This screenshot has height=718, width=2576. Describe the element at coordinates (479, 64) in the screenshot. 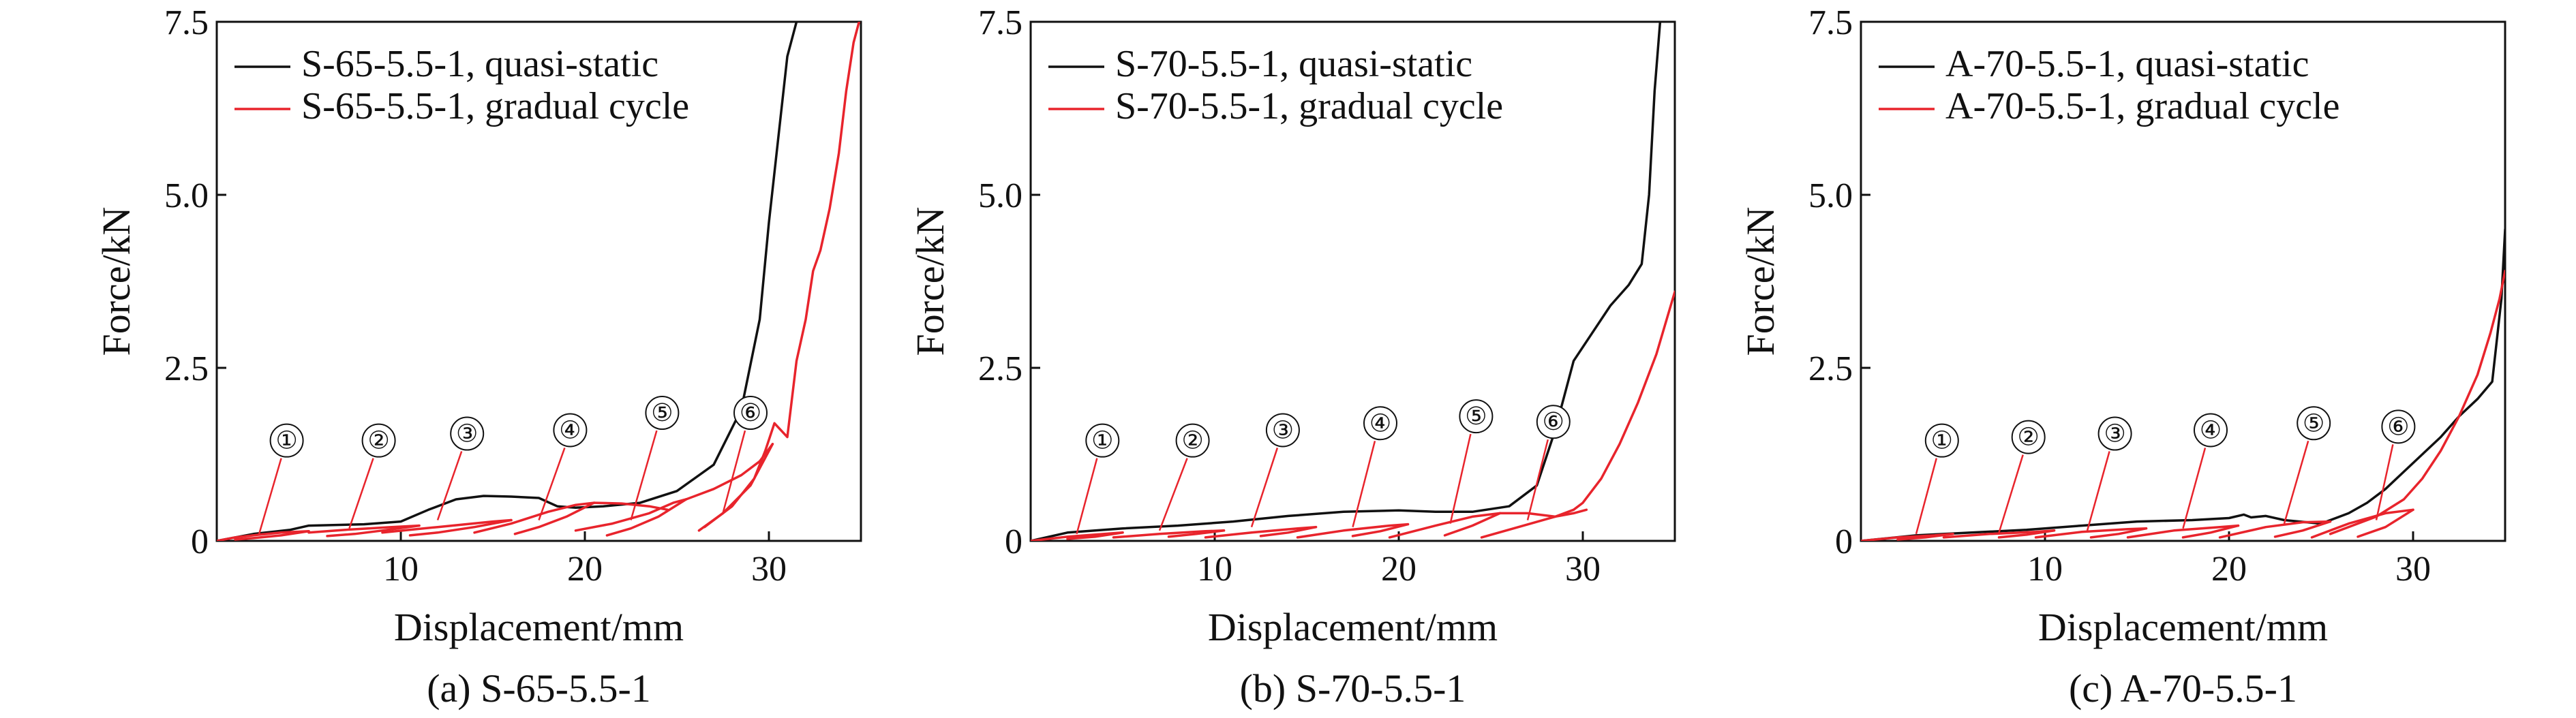

I see `legend-label-quasi-static: S-65-5.5-1, quasi-static` at that location.